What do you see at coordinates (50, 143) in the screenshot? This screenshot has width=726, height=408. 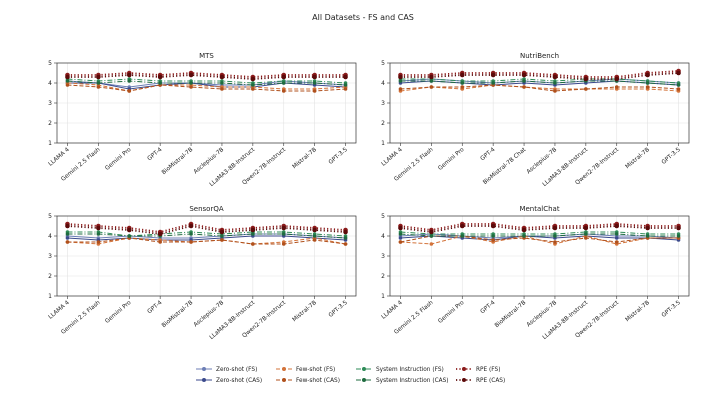 I see `y-tick-label: 1` at bounding box center [50, 143].